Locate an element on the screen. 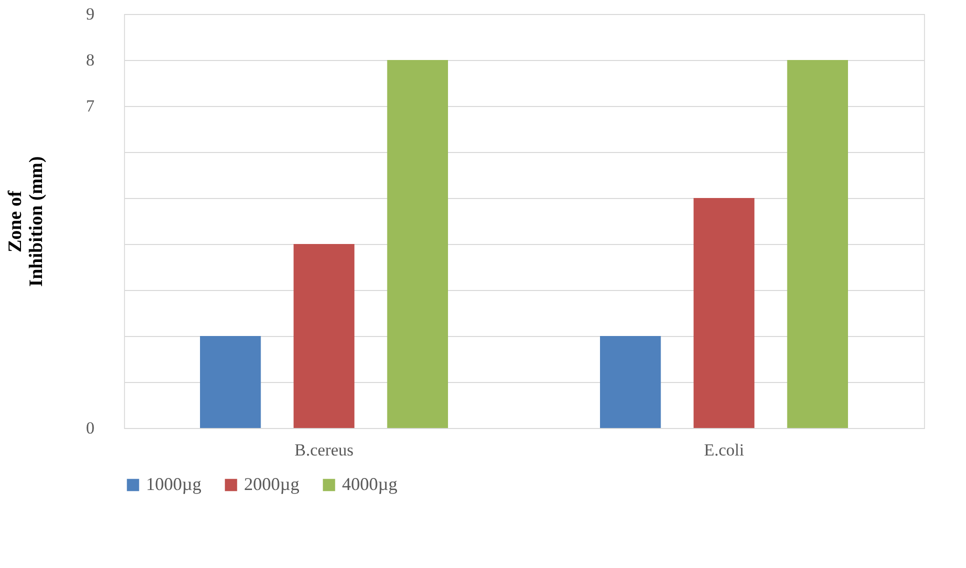  y-axis-title: Zone of Inhibition (mm) is located at coordinates (26, 221).